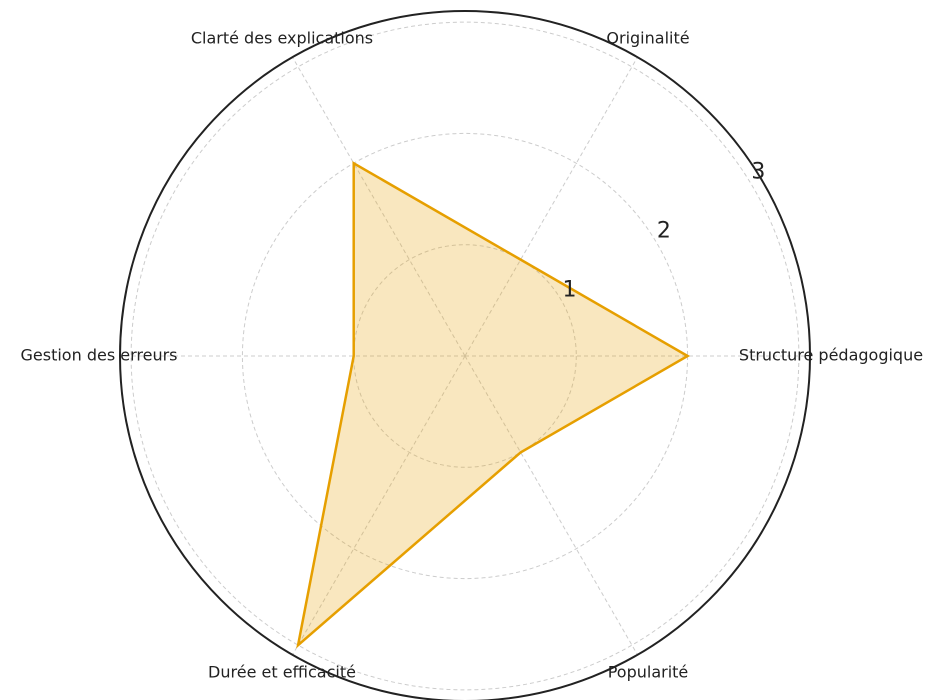 The image size is (940, 700). What do you see at coordinates (570, 290) in the screenshot?
I see `r-tick-label: 1` at bounding box center [570, 290].